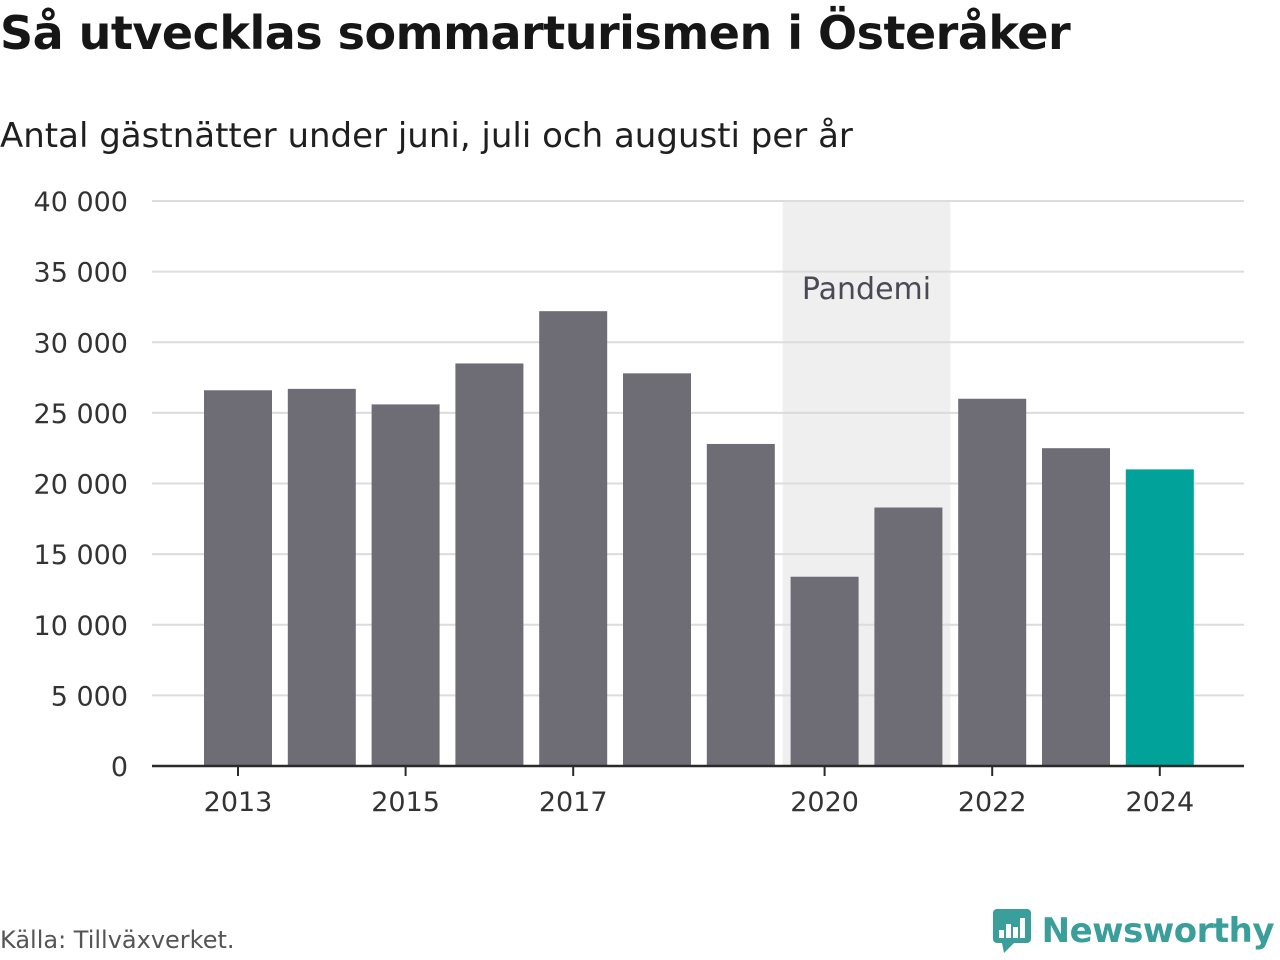 Image resolution: width=1280 pixels, height=960 pixels. Describe the element at coordinates (740, 604) in the screenshot. I see `bar-2019` at that location.